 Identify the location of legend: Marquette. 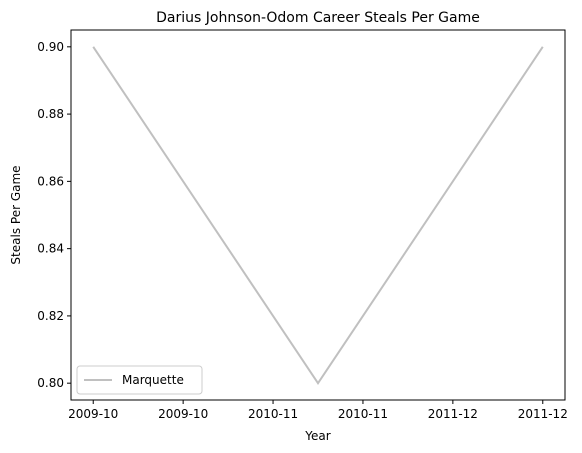
(139, 380).